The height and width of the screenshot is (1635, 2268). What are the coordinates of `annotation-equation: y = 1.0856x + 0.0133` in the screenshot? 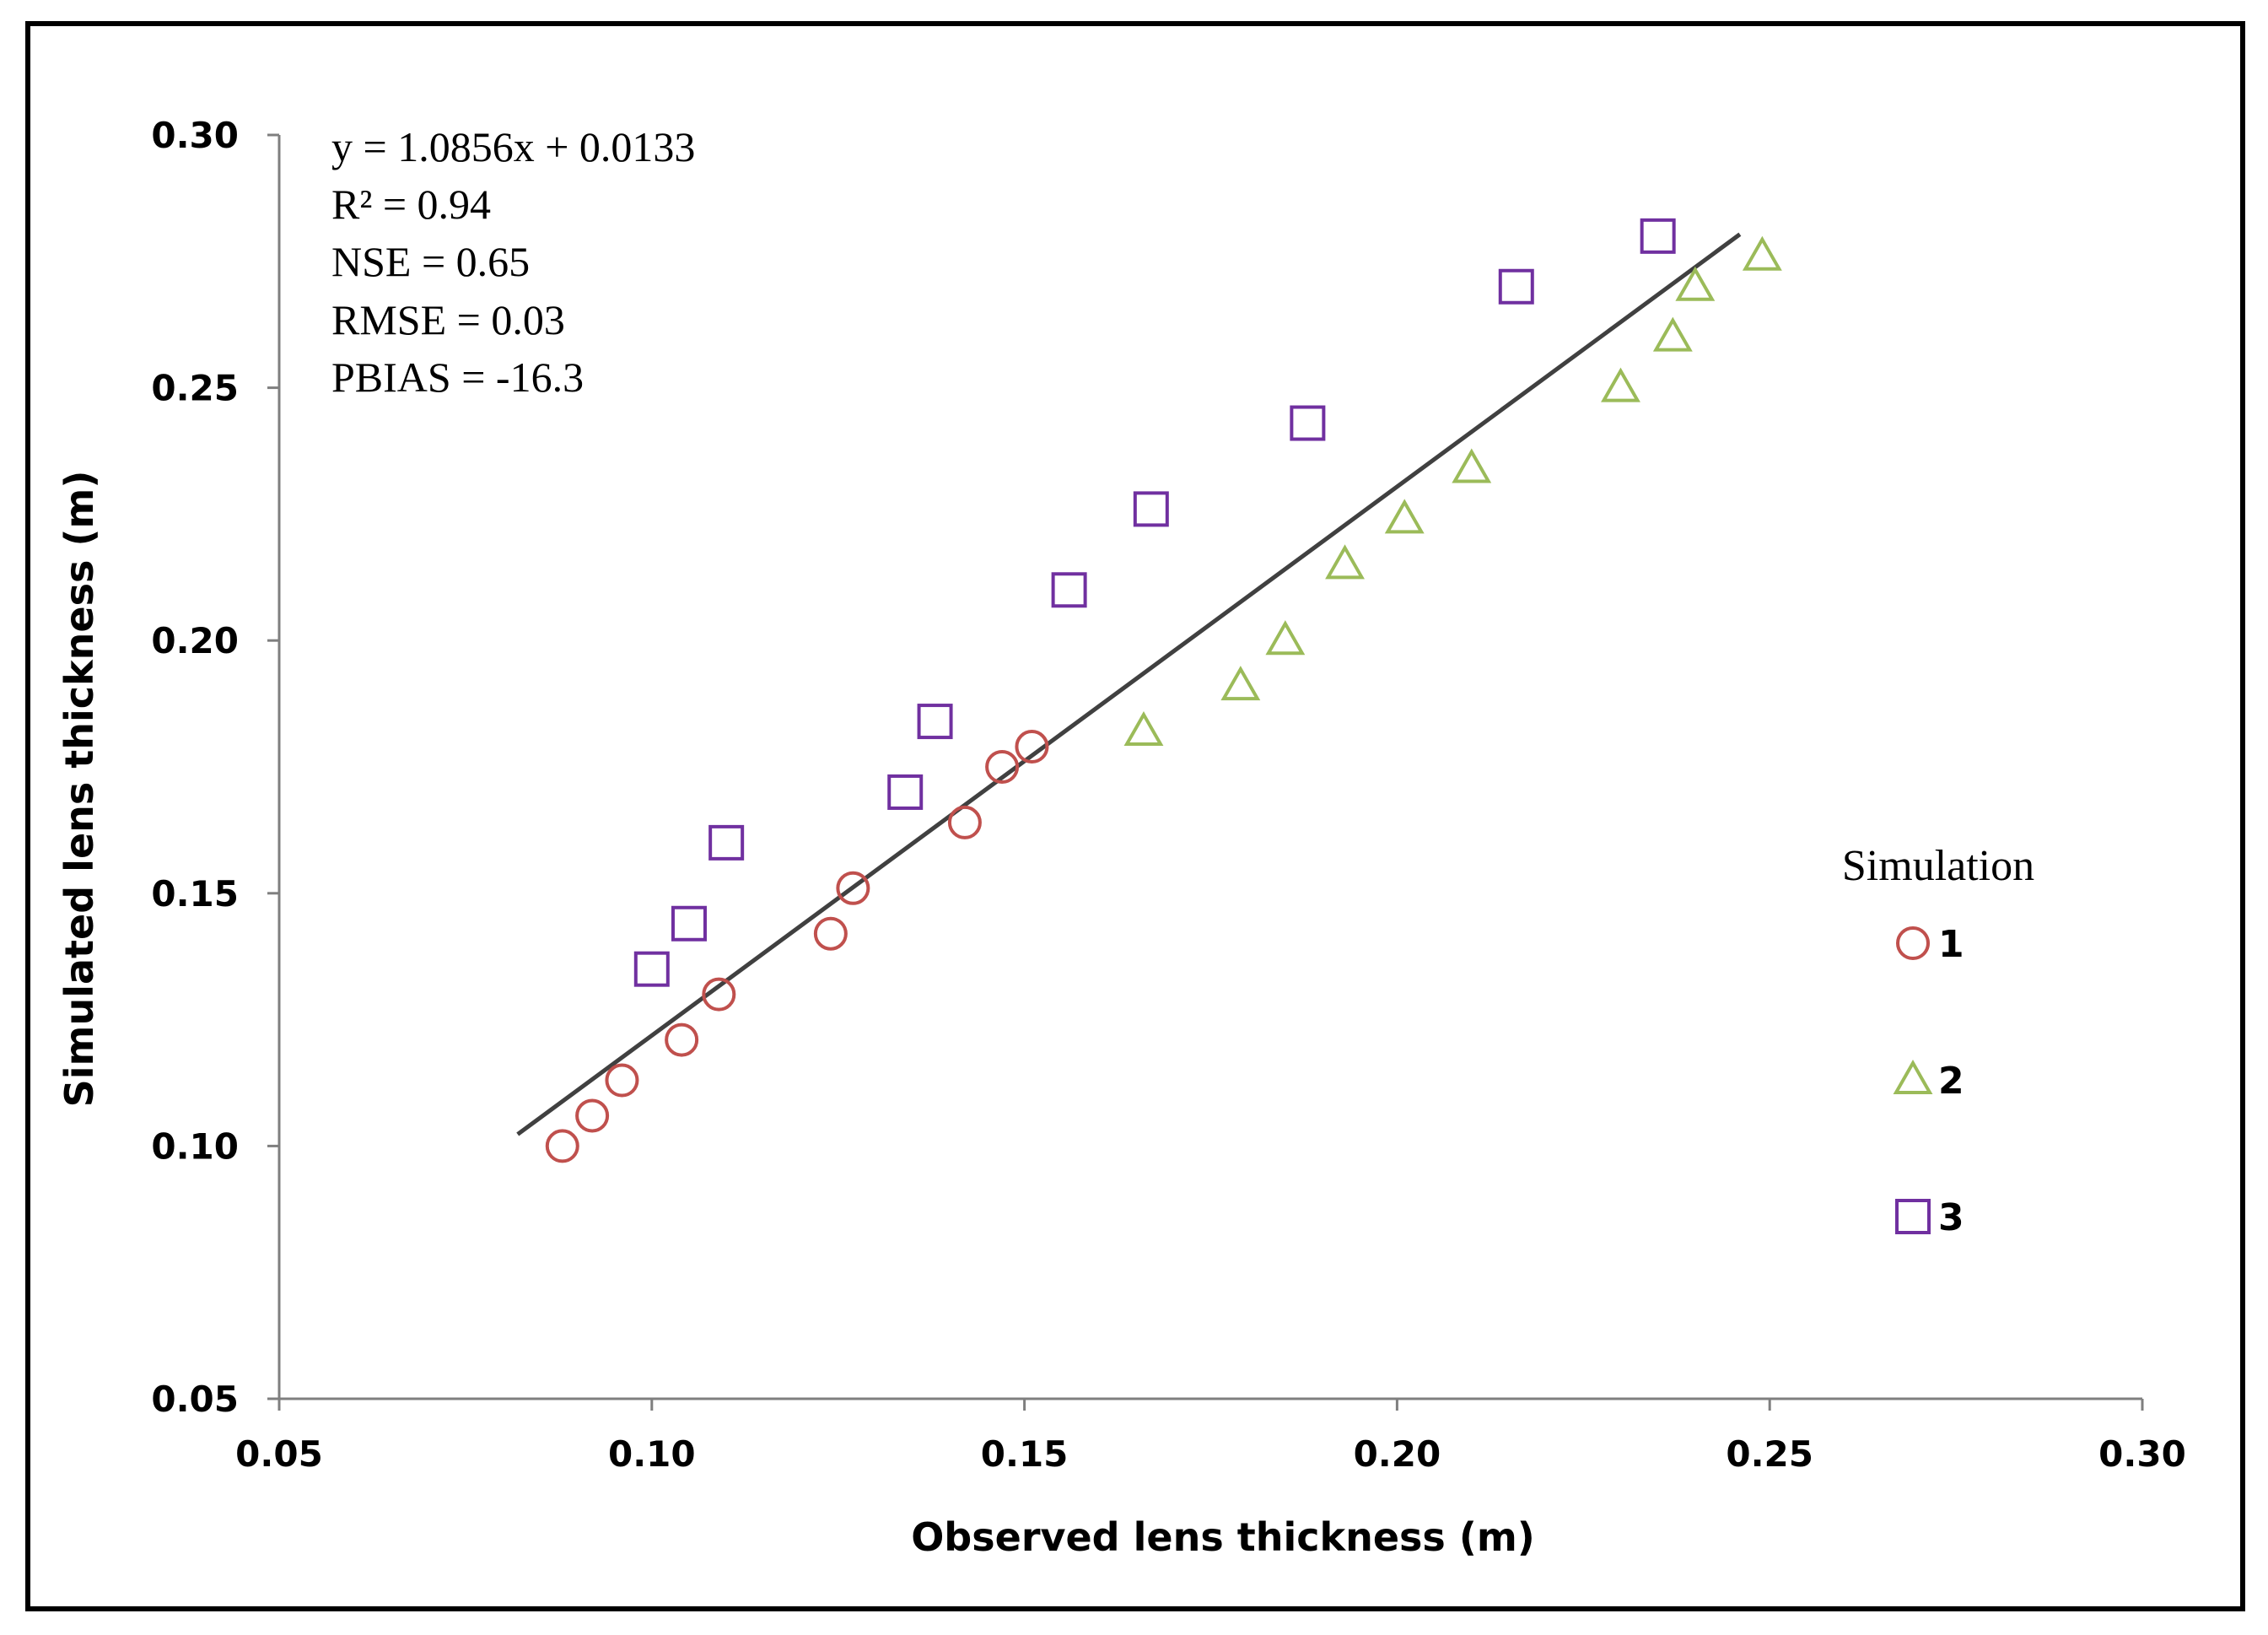 It's located at (513, 146).